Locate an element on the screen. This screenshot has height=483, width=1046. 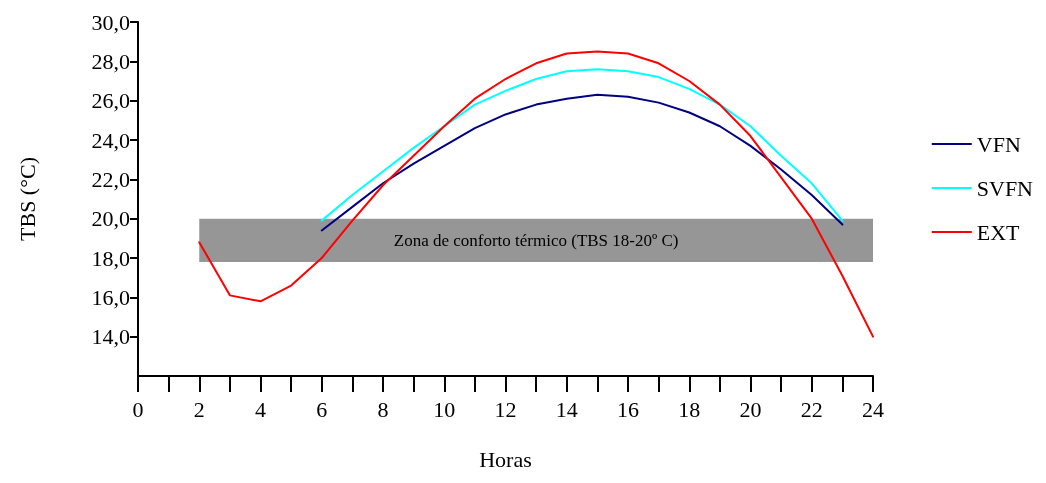
x-tick-label: 8 is located at coordinates (383, 409).